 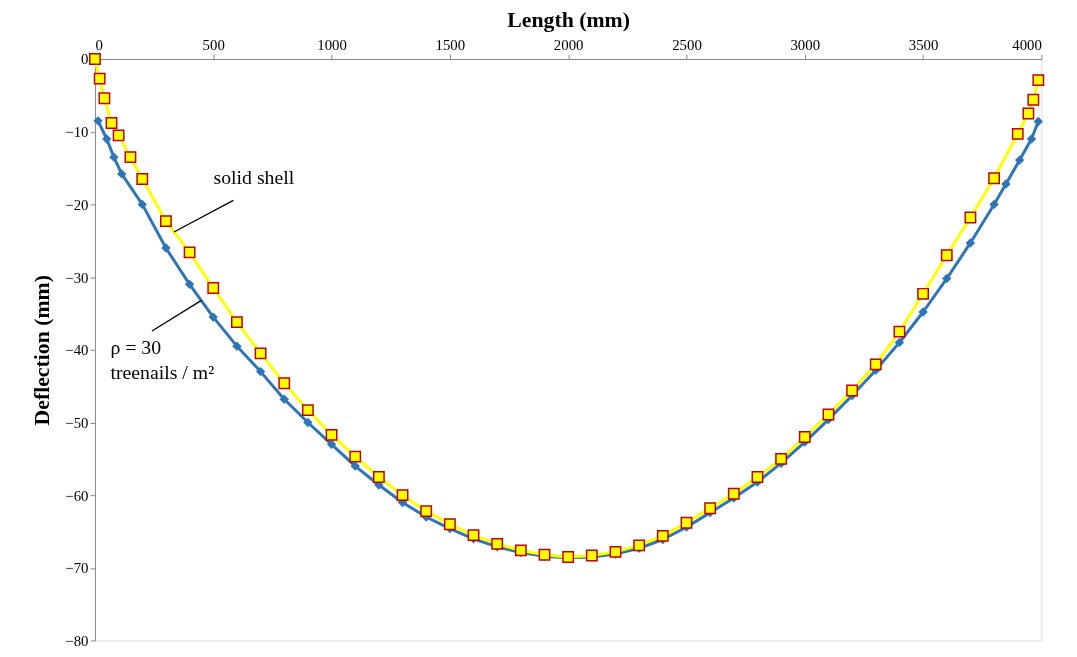 What do you see at coordinates (805, 44) in the screenshot?
I see `x-tick-label: 3000` at bounding box center [805, 44].